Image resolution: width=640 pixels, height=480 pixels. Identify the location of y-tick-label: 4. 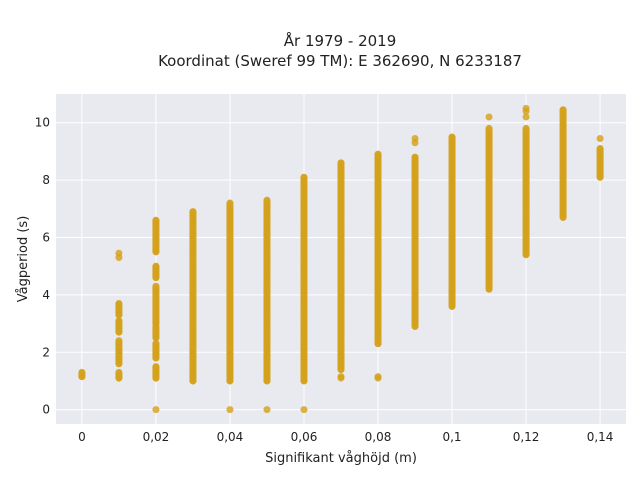
(46, 295).